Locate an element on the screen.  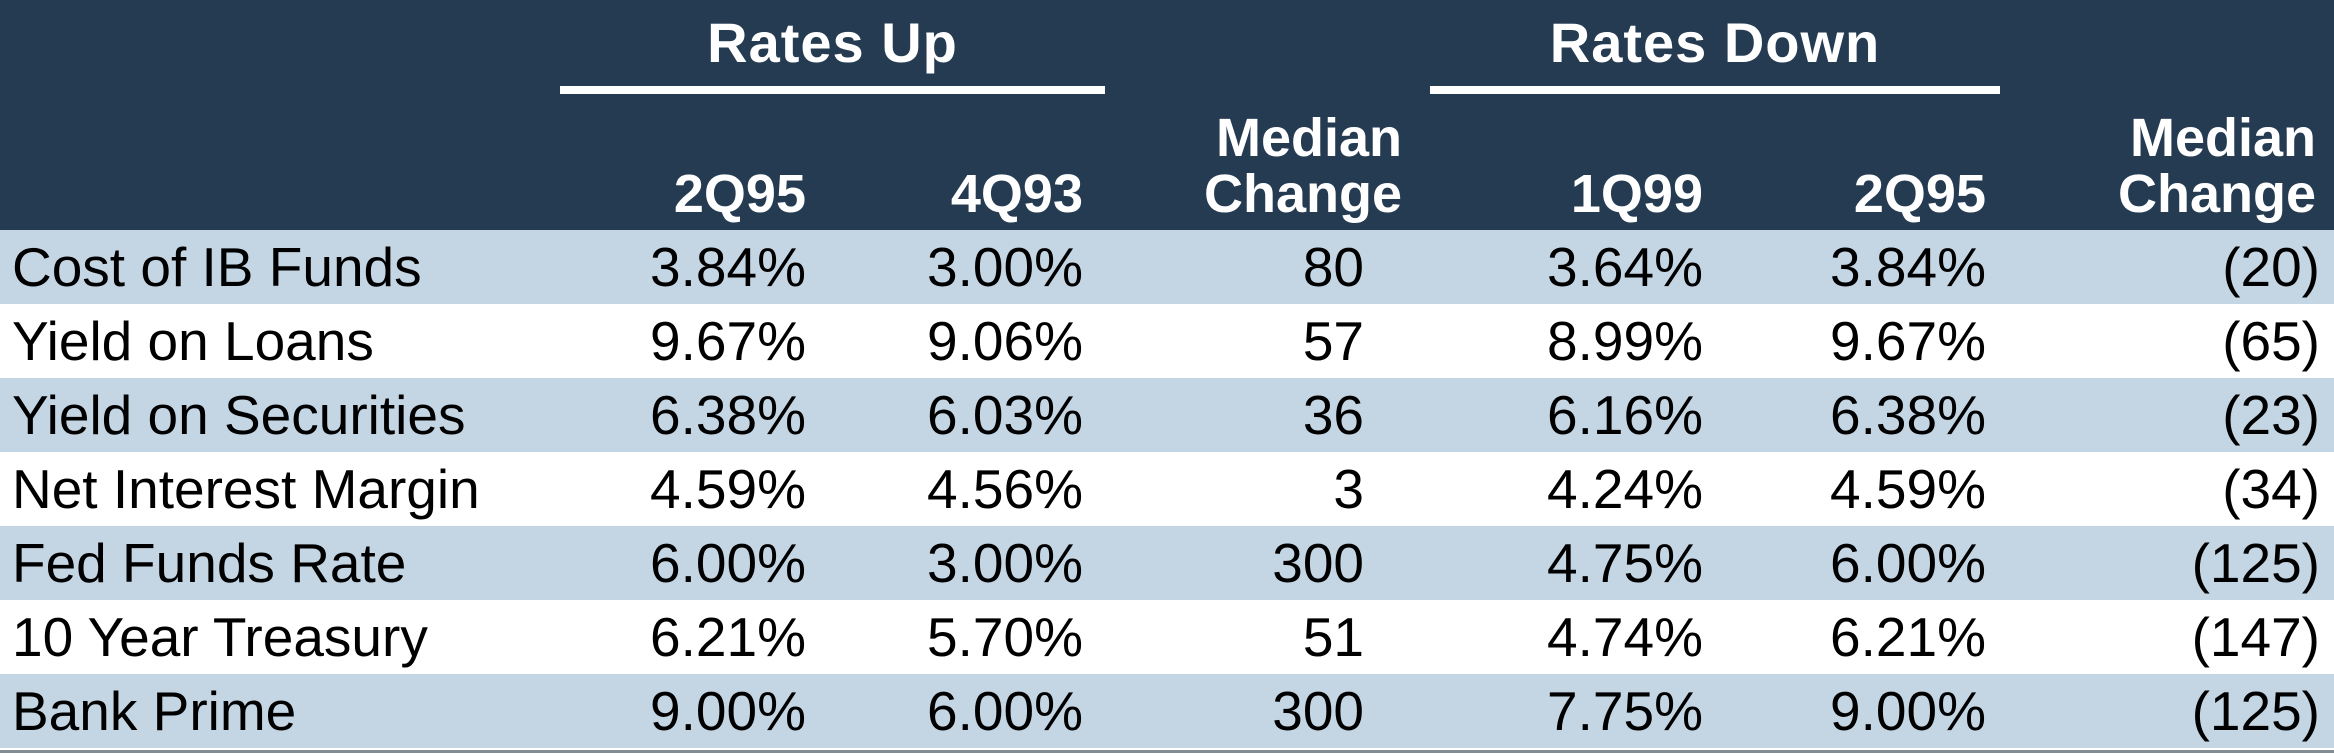
col-header-up-2q95: 2Q95 is located at coordinates (739, 194).